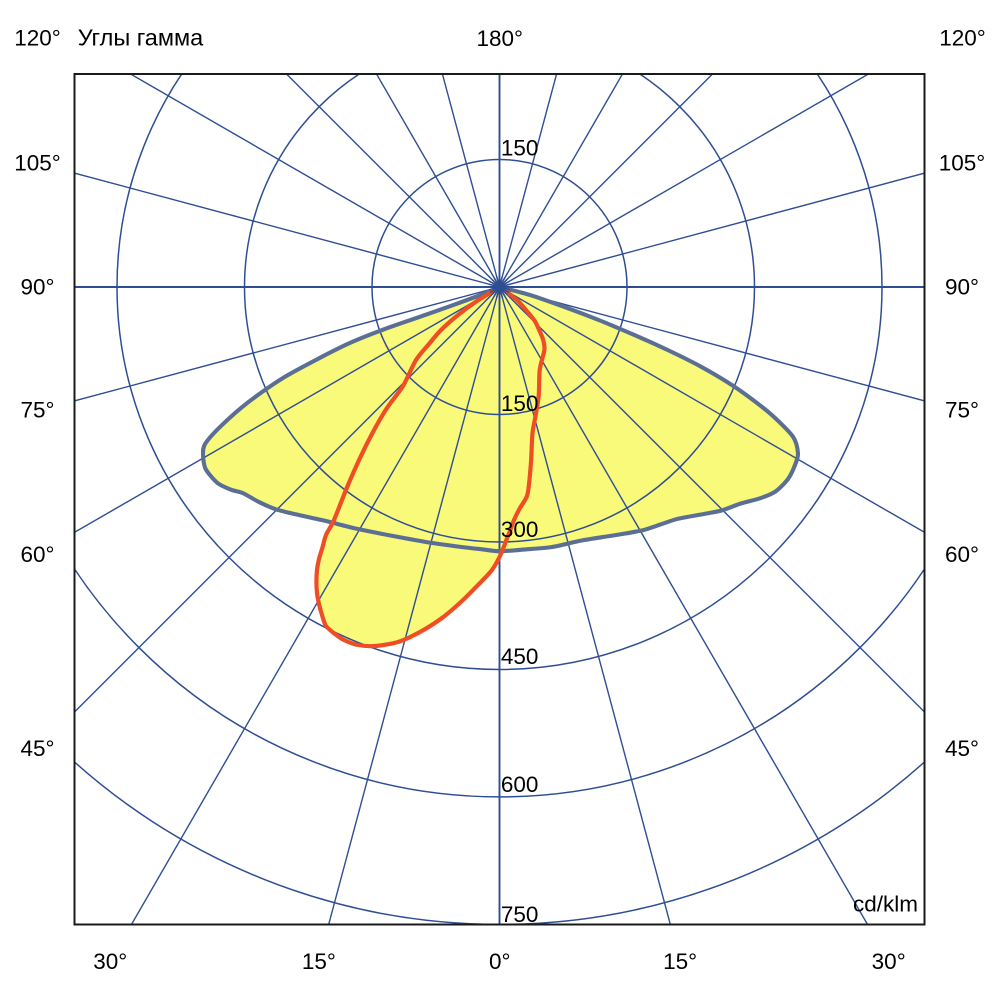  What do you see at coordinates (520, 529) in the screenshot?
I see `svg-text: 300` at bounding box center [520, 529].